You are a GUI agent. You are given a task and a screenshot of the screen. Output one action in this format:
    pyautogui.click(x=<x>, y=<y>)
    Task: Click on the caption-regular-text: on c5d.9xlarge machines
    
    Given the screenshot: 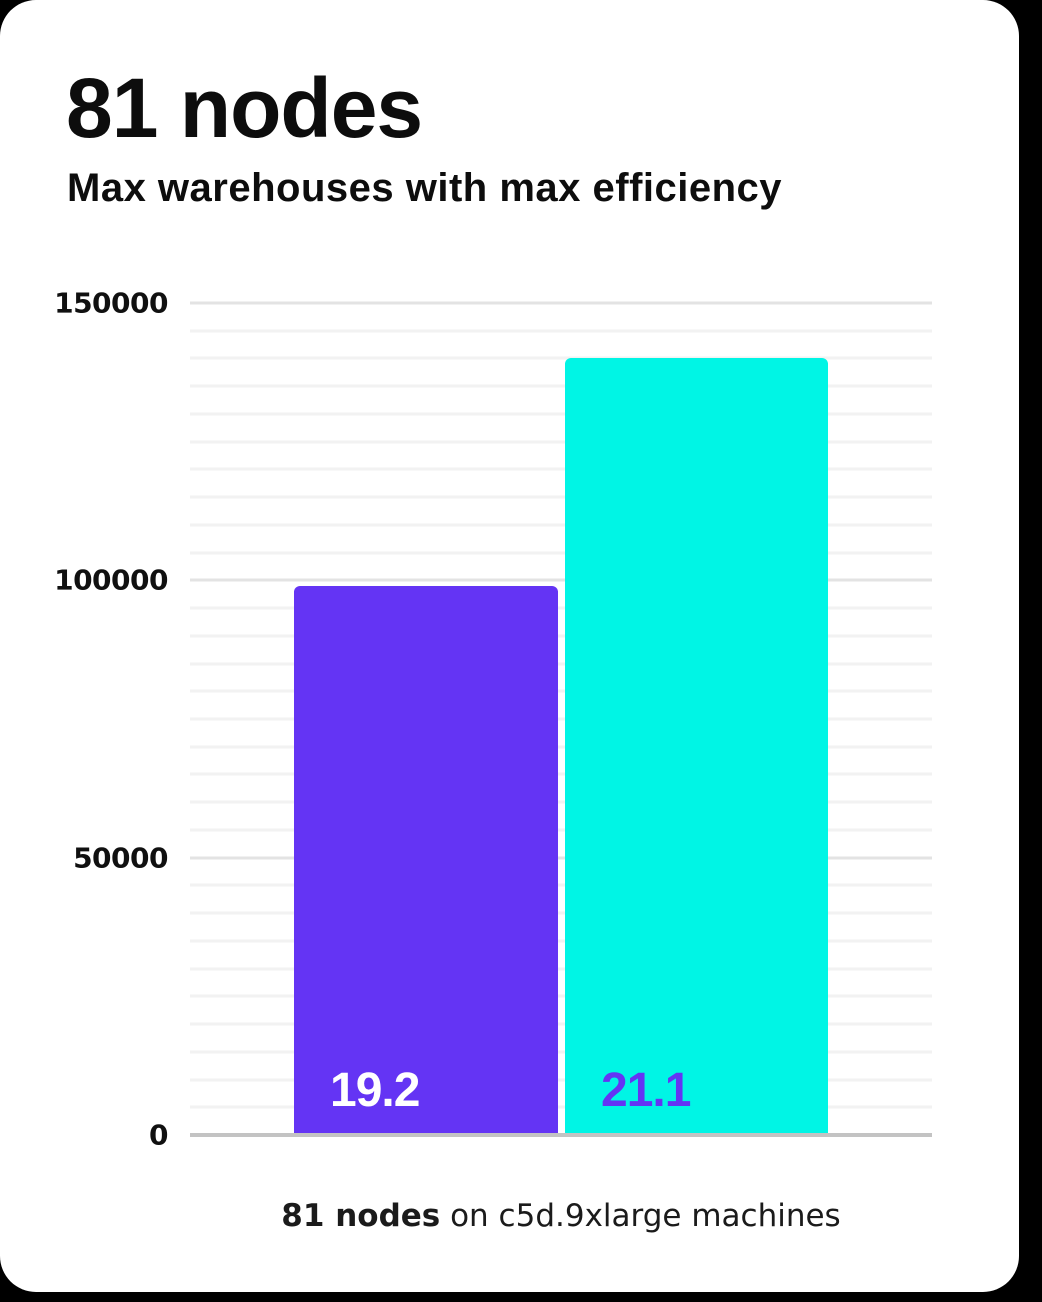 What is the action you would take?
    pyautogui.click(x=640, y=1216)
    